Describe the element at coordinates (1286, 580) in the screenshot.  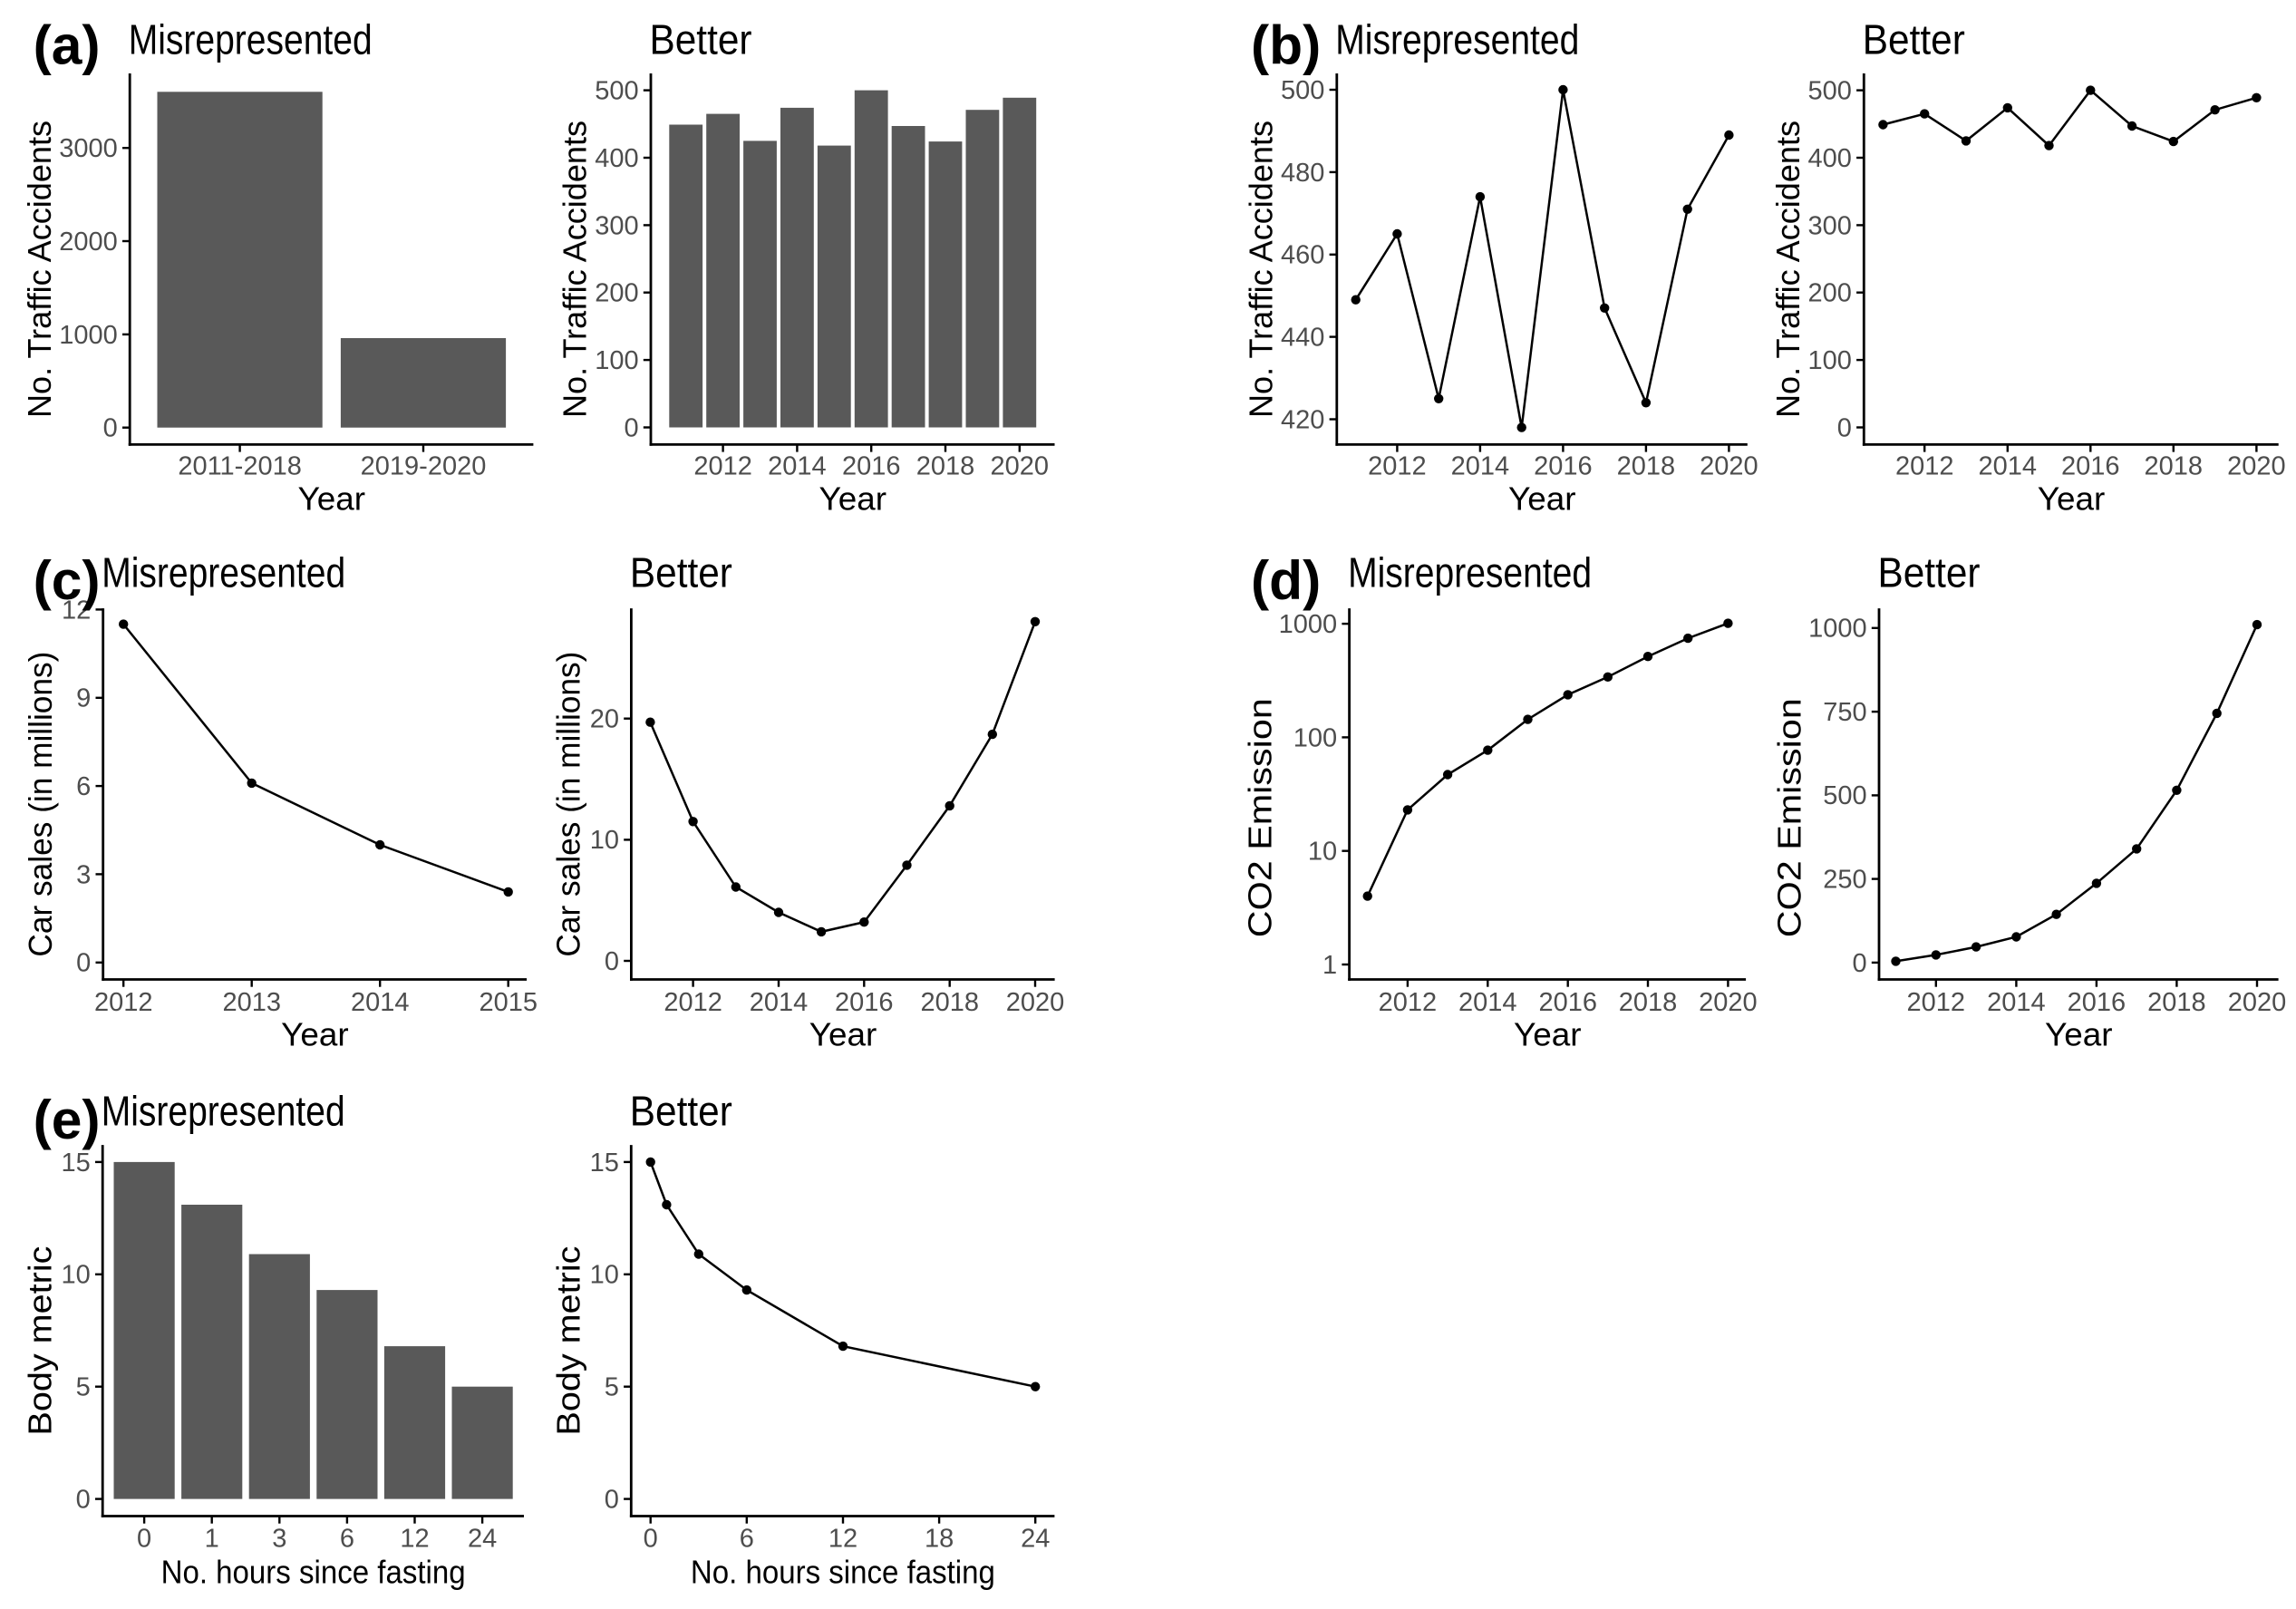
I see `svg-text: (d)` at that location.